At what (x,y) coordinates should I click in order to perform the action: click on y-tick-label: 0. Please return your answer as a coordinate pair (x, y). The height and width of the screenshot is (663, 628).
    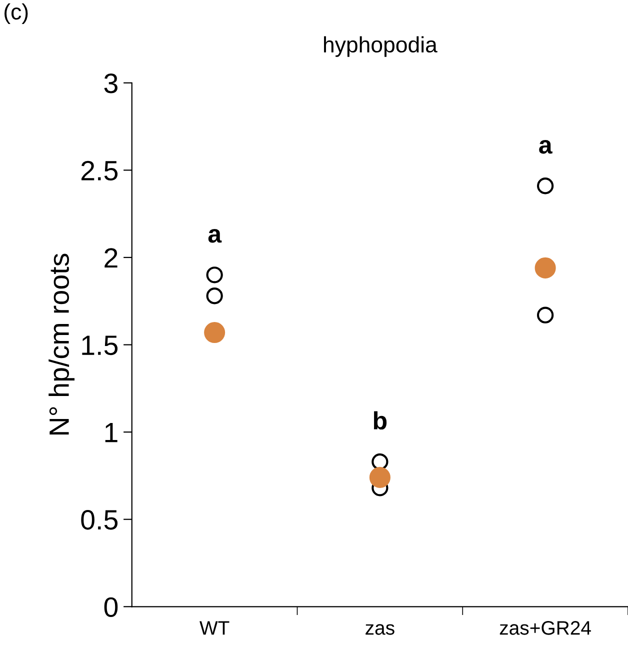
    Looking at the image, I should click on (111, 607).